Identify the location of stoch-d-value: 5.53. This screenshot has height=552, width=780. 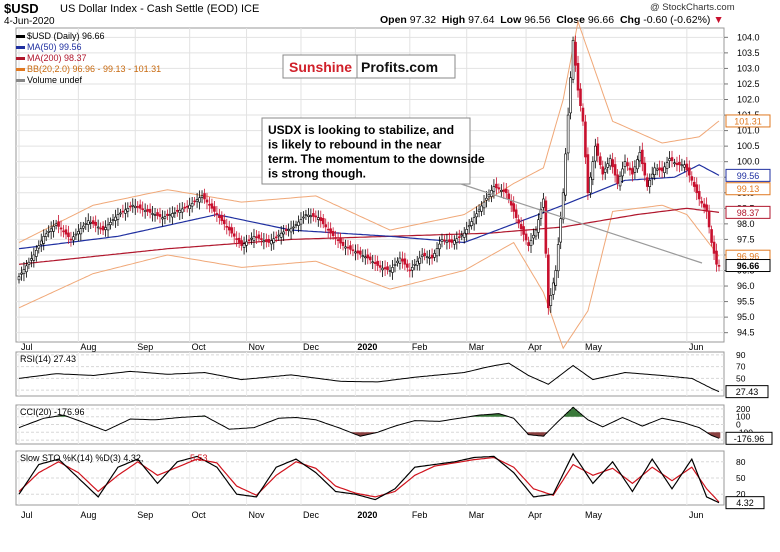
(199, 458).